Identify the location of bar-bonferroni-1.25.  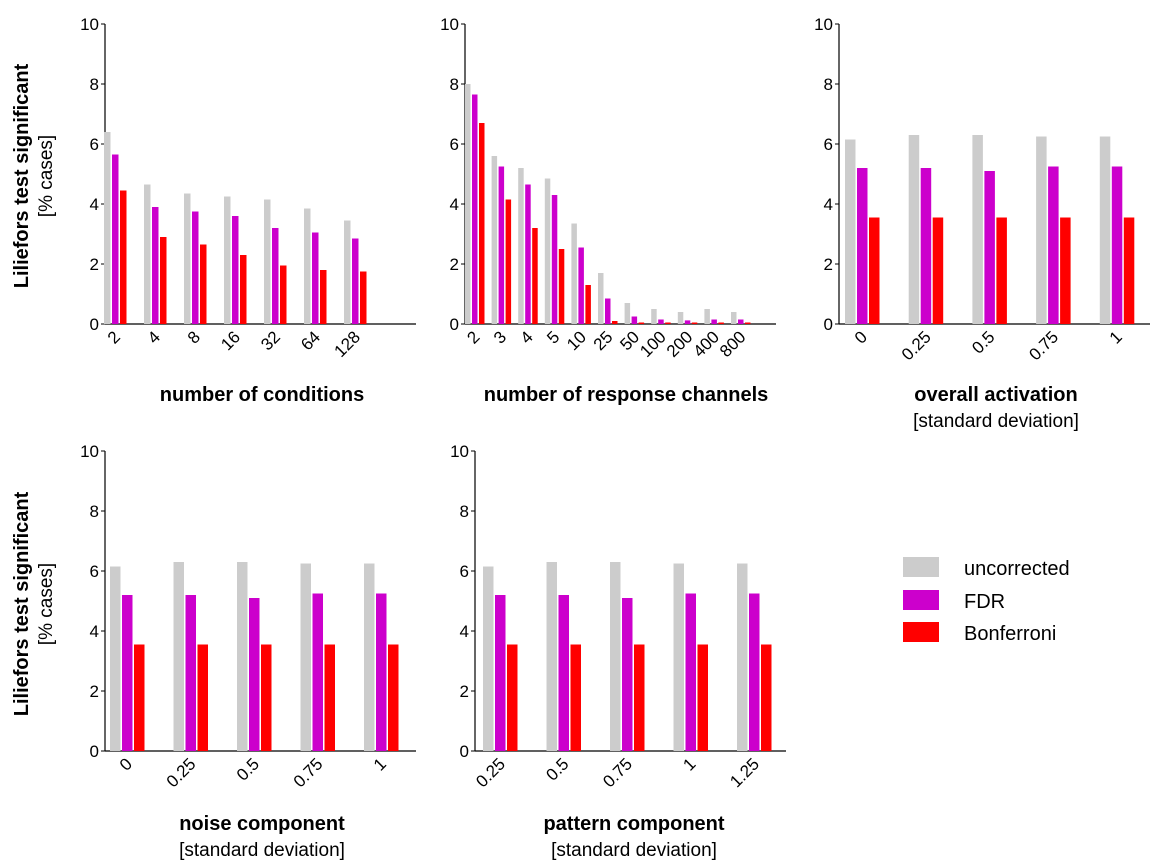
(766, 697).